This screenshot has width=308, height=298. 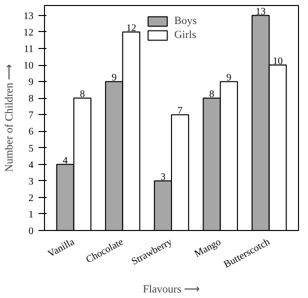 I want to click on y-tick-label: 8, so click(x=31, y=99).